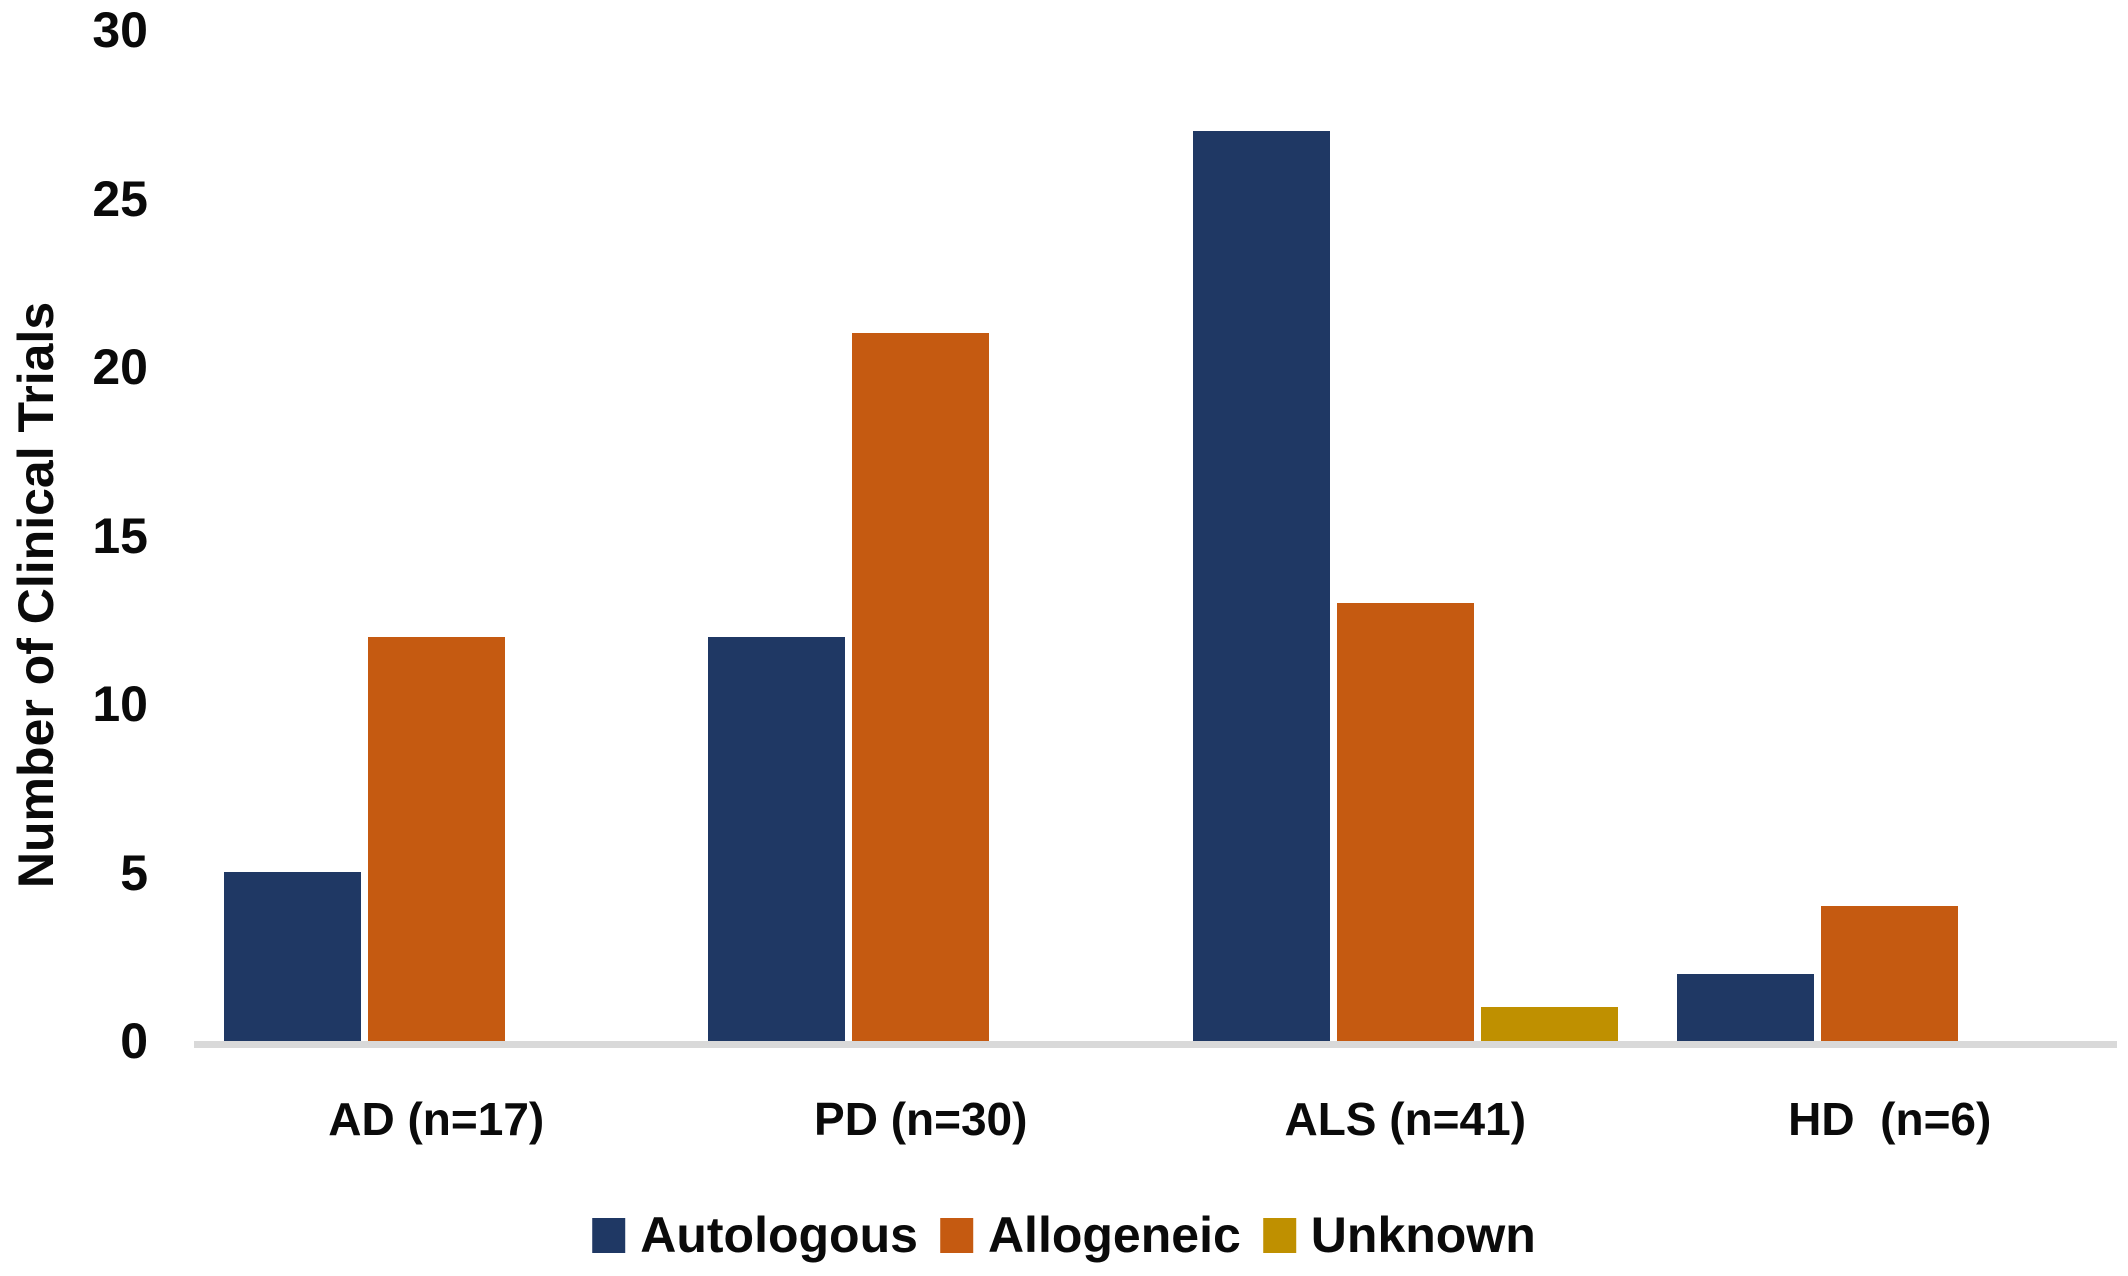 The height and width of the screenshot is (1276, 2128). I want to click on category-label: PD (n=30), so click(921, 1119).